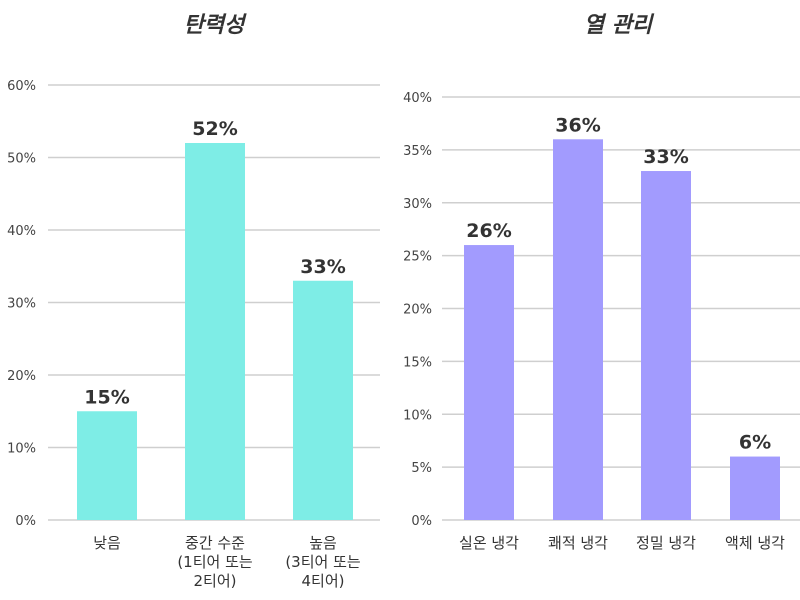 This screenshot has width=800, height=600. Describe the element at coordinates (488, 231) in the screenshot. I see `data-label: 26%` at that location.